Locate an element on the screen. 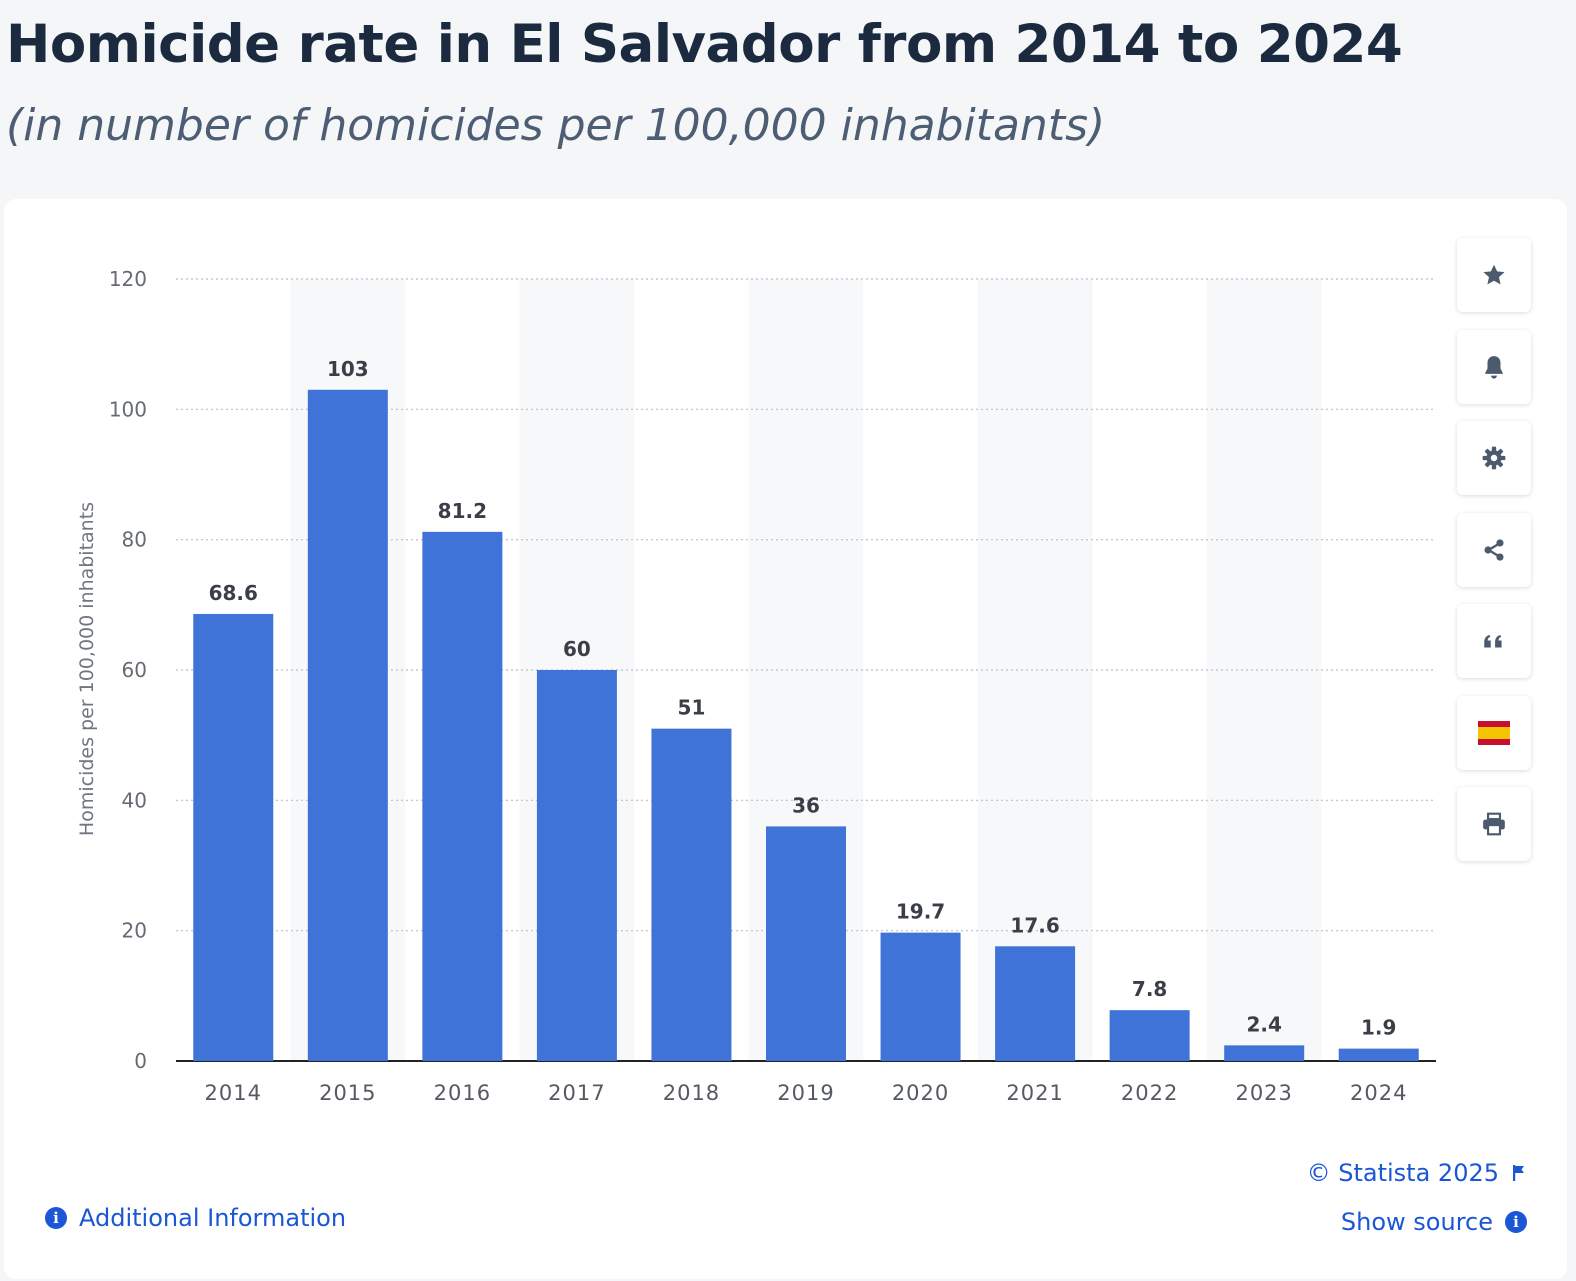 The height and width of the screenshot is (1281, 1576). bar-2017 is located at coordinates (576, 865).